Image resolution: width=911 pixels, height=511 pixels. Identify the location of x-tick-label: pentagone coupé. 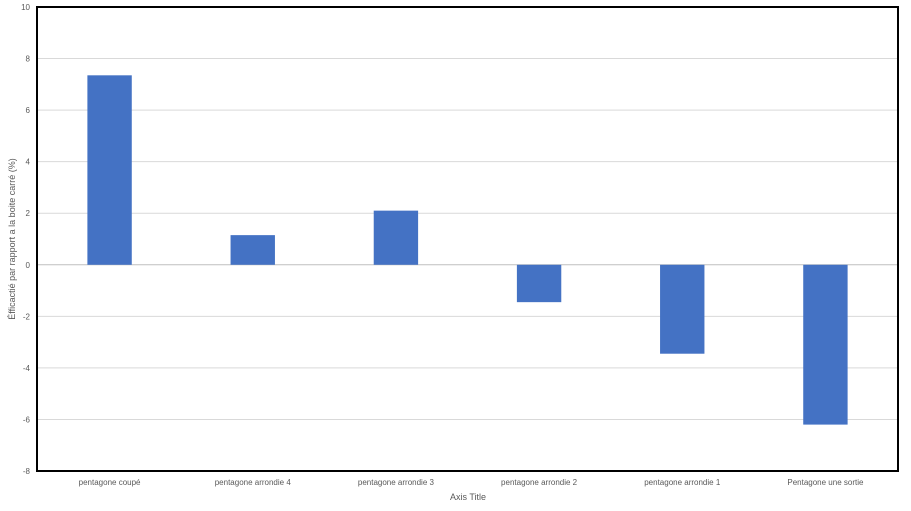
(110, 482).